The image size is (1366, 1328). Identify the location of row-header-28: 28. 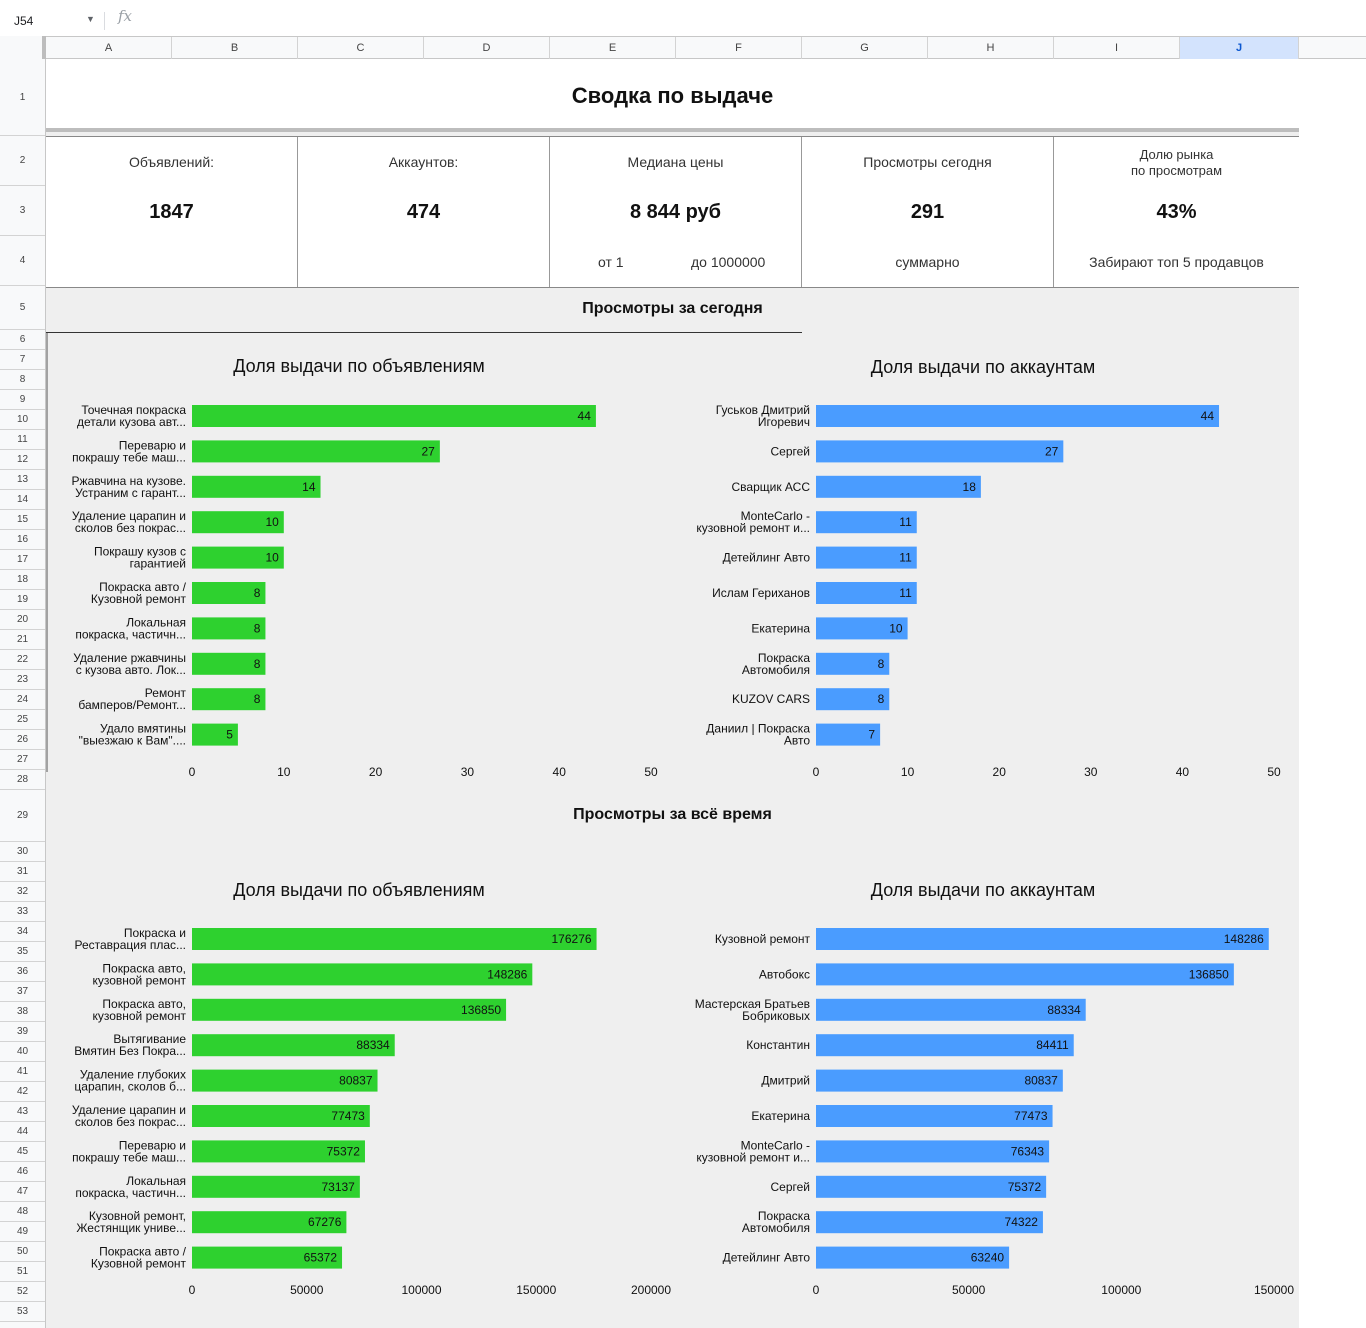
(22, 780).